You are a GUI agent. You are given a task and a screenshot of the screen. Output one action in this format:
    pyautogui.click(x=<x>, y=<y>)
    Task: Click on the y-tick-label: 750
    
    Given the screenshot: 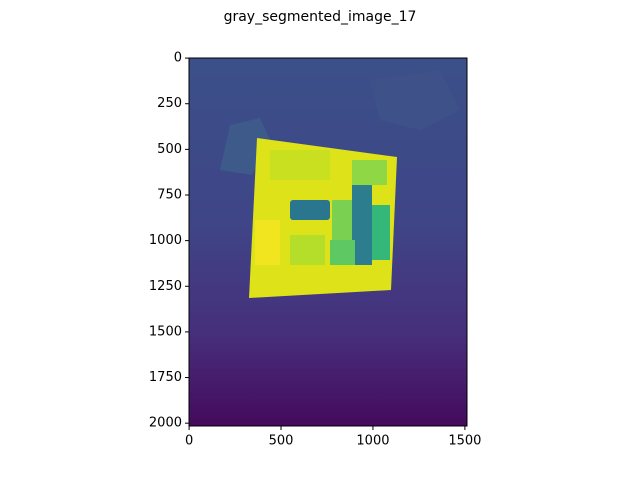 What is the action you would take?
    pyautogui.click(x=169, y=194)
    